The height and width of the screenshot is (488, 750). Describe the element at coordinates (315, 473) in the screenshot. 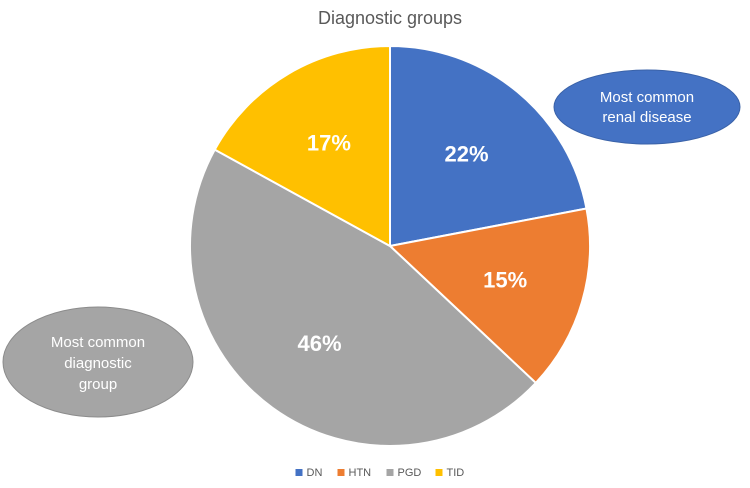

I see `legend-label-dn: DN` at that location.